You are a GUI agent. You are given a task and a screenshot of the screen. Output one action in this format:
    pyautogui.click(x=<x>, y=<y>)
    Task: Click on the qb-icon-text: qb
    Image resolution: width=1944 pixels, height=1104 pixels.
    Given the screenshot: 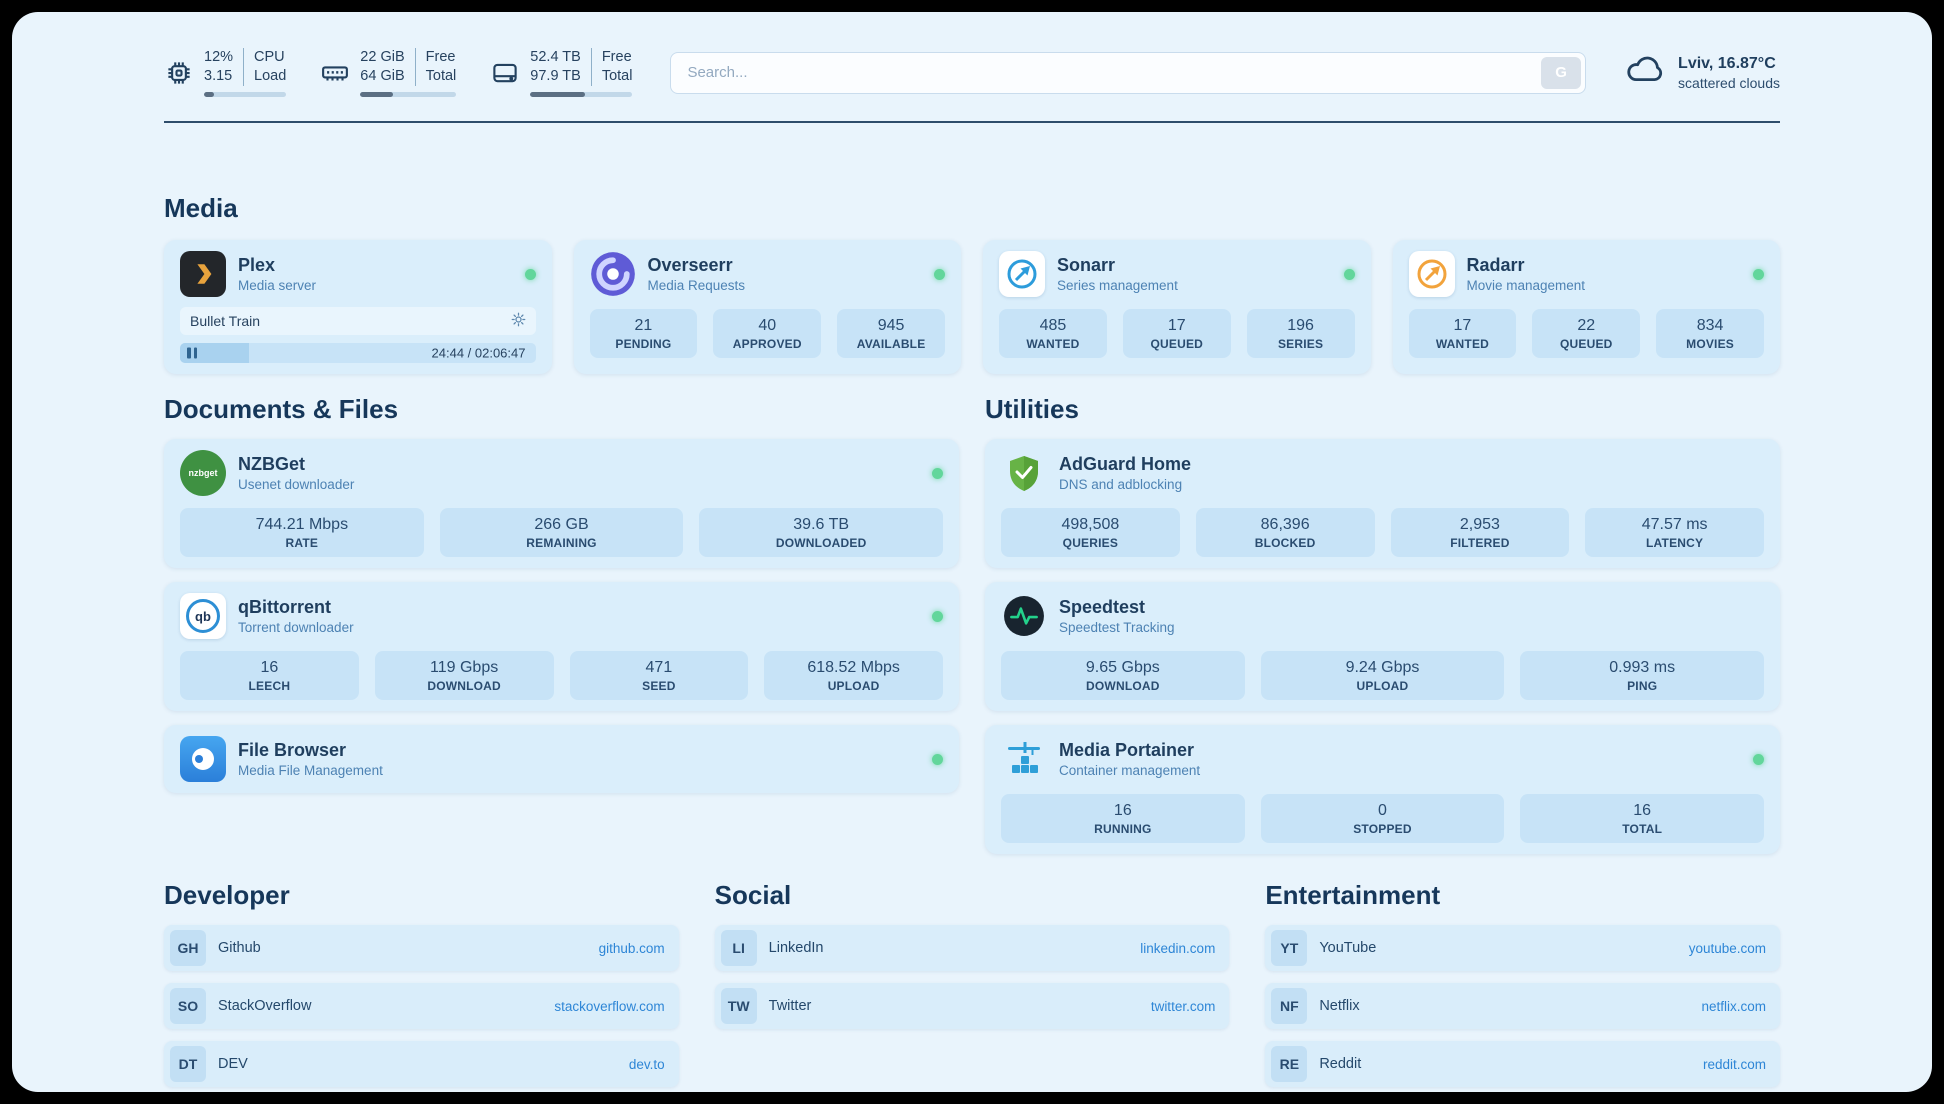 What is the action you would take?
    pyautogui.click(x=203, y=616)
    